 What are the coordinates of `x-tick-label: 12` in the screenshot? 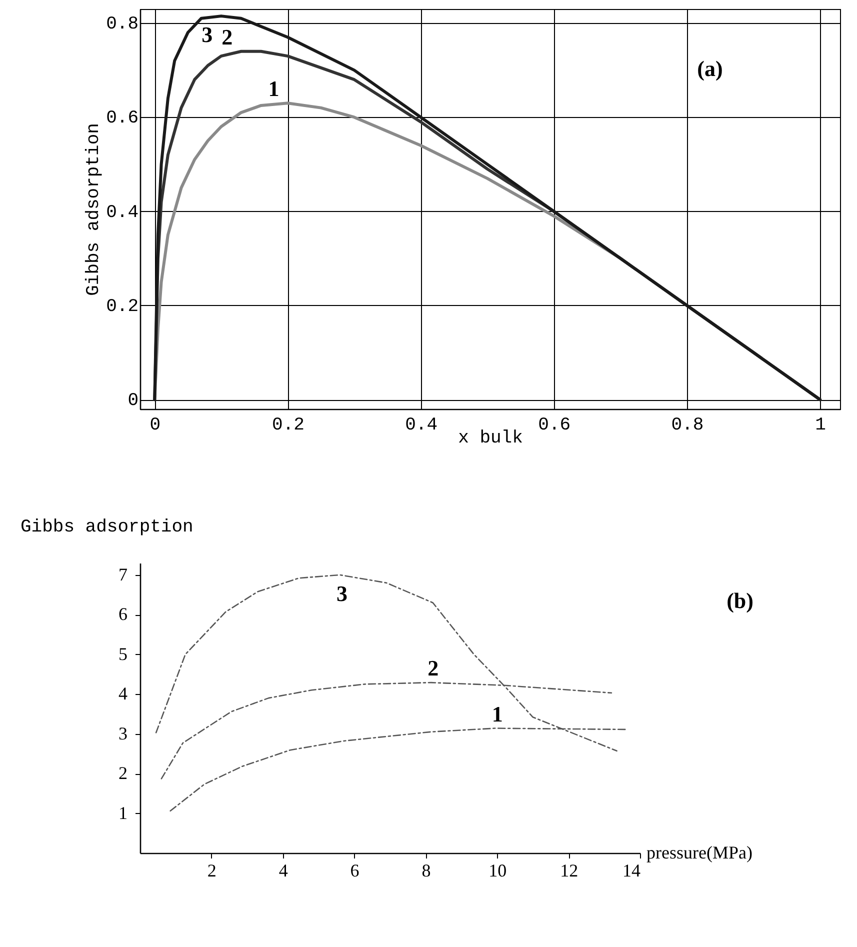 It's located at (569, 870).